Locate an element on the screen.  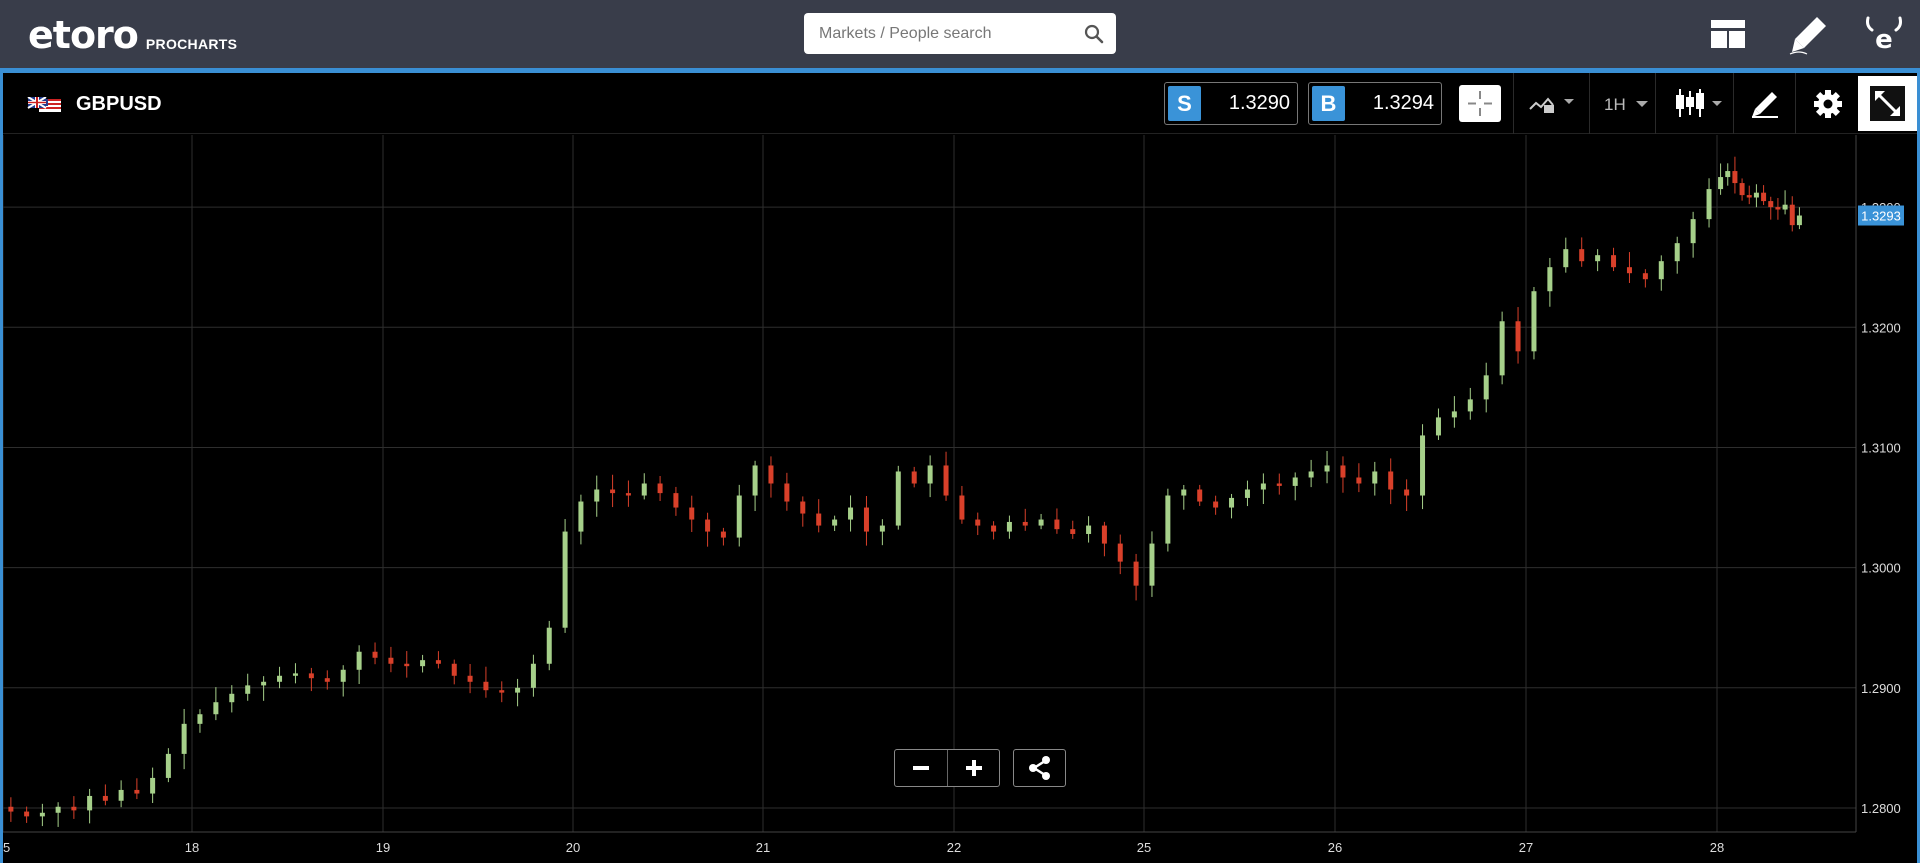
x-tick-label: 22 is located at coordinates (954, 847).